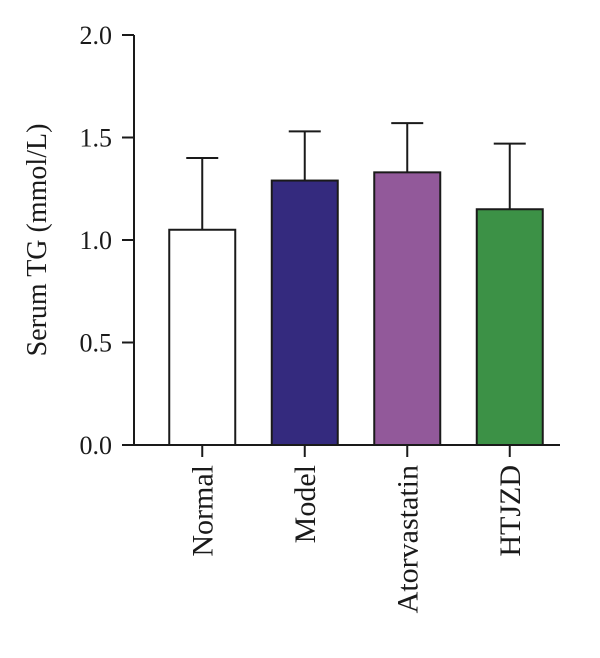 This screenshot has width=600, height=658. What do you see at coordinates (202, 511) in the screenshot?
I see `category-label-normal: Normal` at bounding box center [202, 511].